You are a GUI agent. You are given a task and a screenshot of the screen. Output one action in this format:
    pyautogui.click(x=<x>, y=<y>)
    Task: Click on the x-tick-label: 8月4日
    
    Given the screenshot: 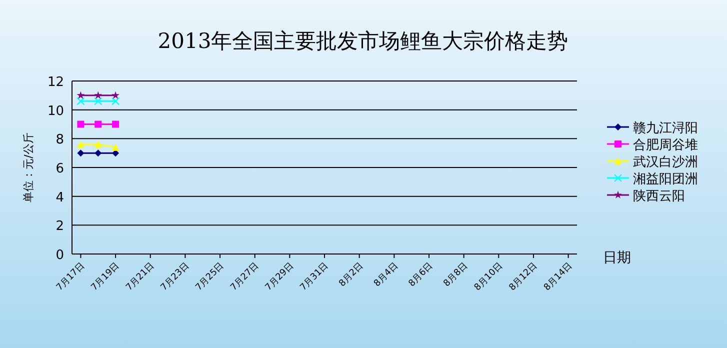 What is the action you would take?
    pyautogui.click(x=386, y=275)
    